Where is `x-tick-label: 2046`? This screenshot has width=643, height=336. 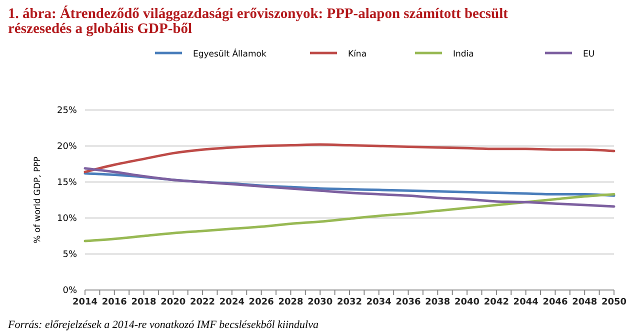 x-tick-label: 2046 is located at coordinates (555, 302).